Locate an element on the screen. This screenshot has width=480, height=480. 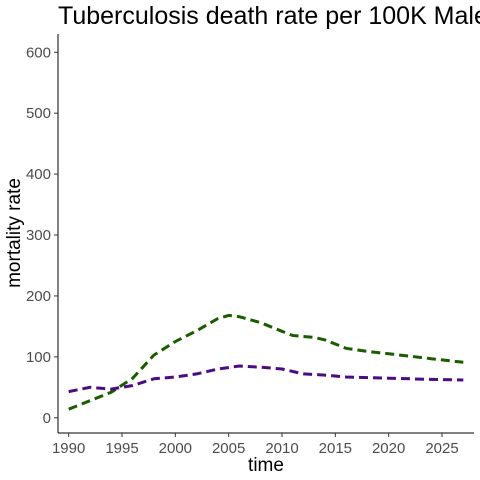
y-tick-label: 400 is located at coordinates (38, 174).